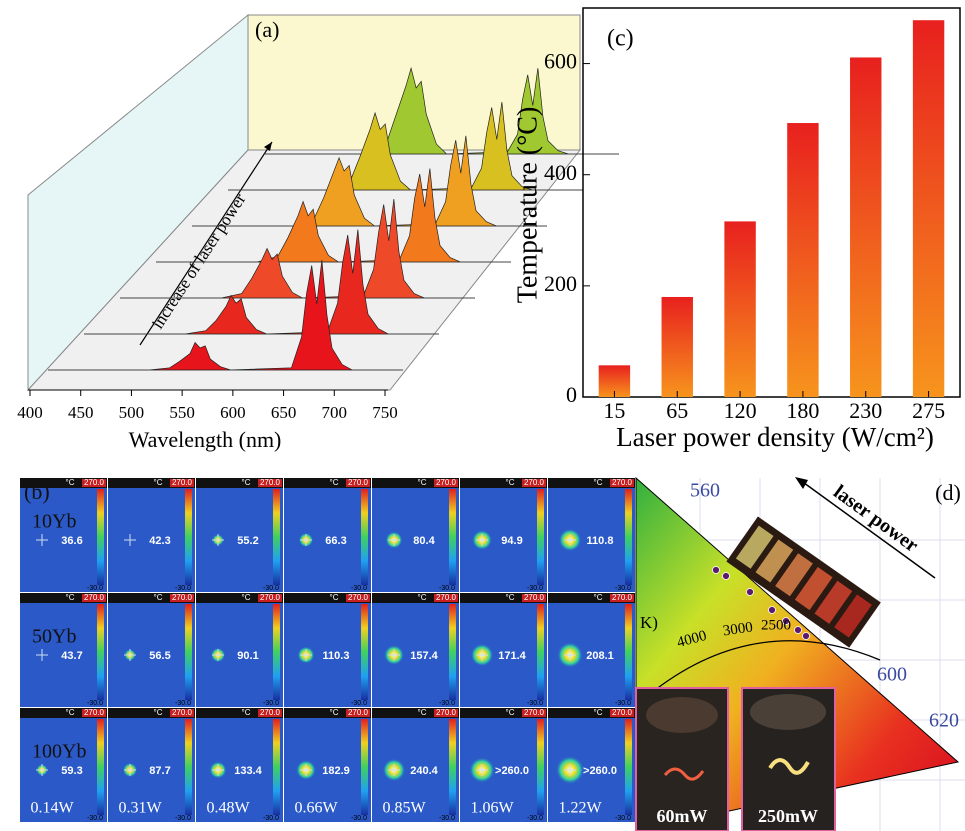 The width and height of the screenshot is (965, 831). Describe the element at coordinates (600, 771) in the screenshot. I see `reading: >260.0` at that location.